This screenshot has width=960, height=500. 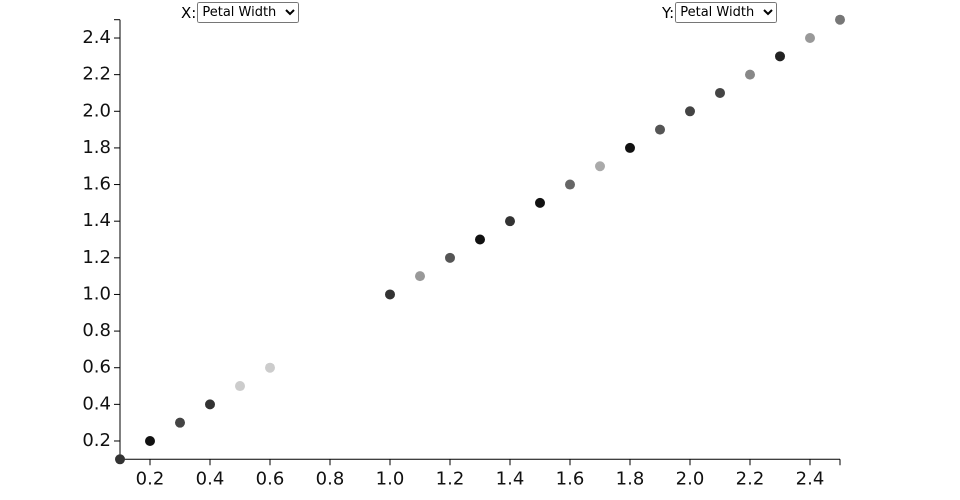 What do you see at coordinates (96, 330) in the screenshot?
I see `y-tick-label: 0.8` at bounding box center [96, 330].